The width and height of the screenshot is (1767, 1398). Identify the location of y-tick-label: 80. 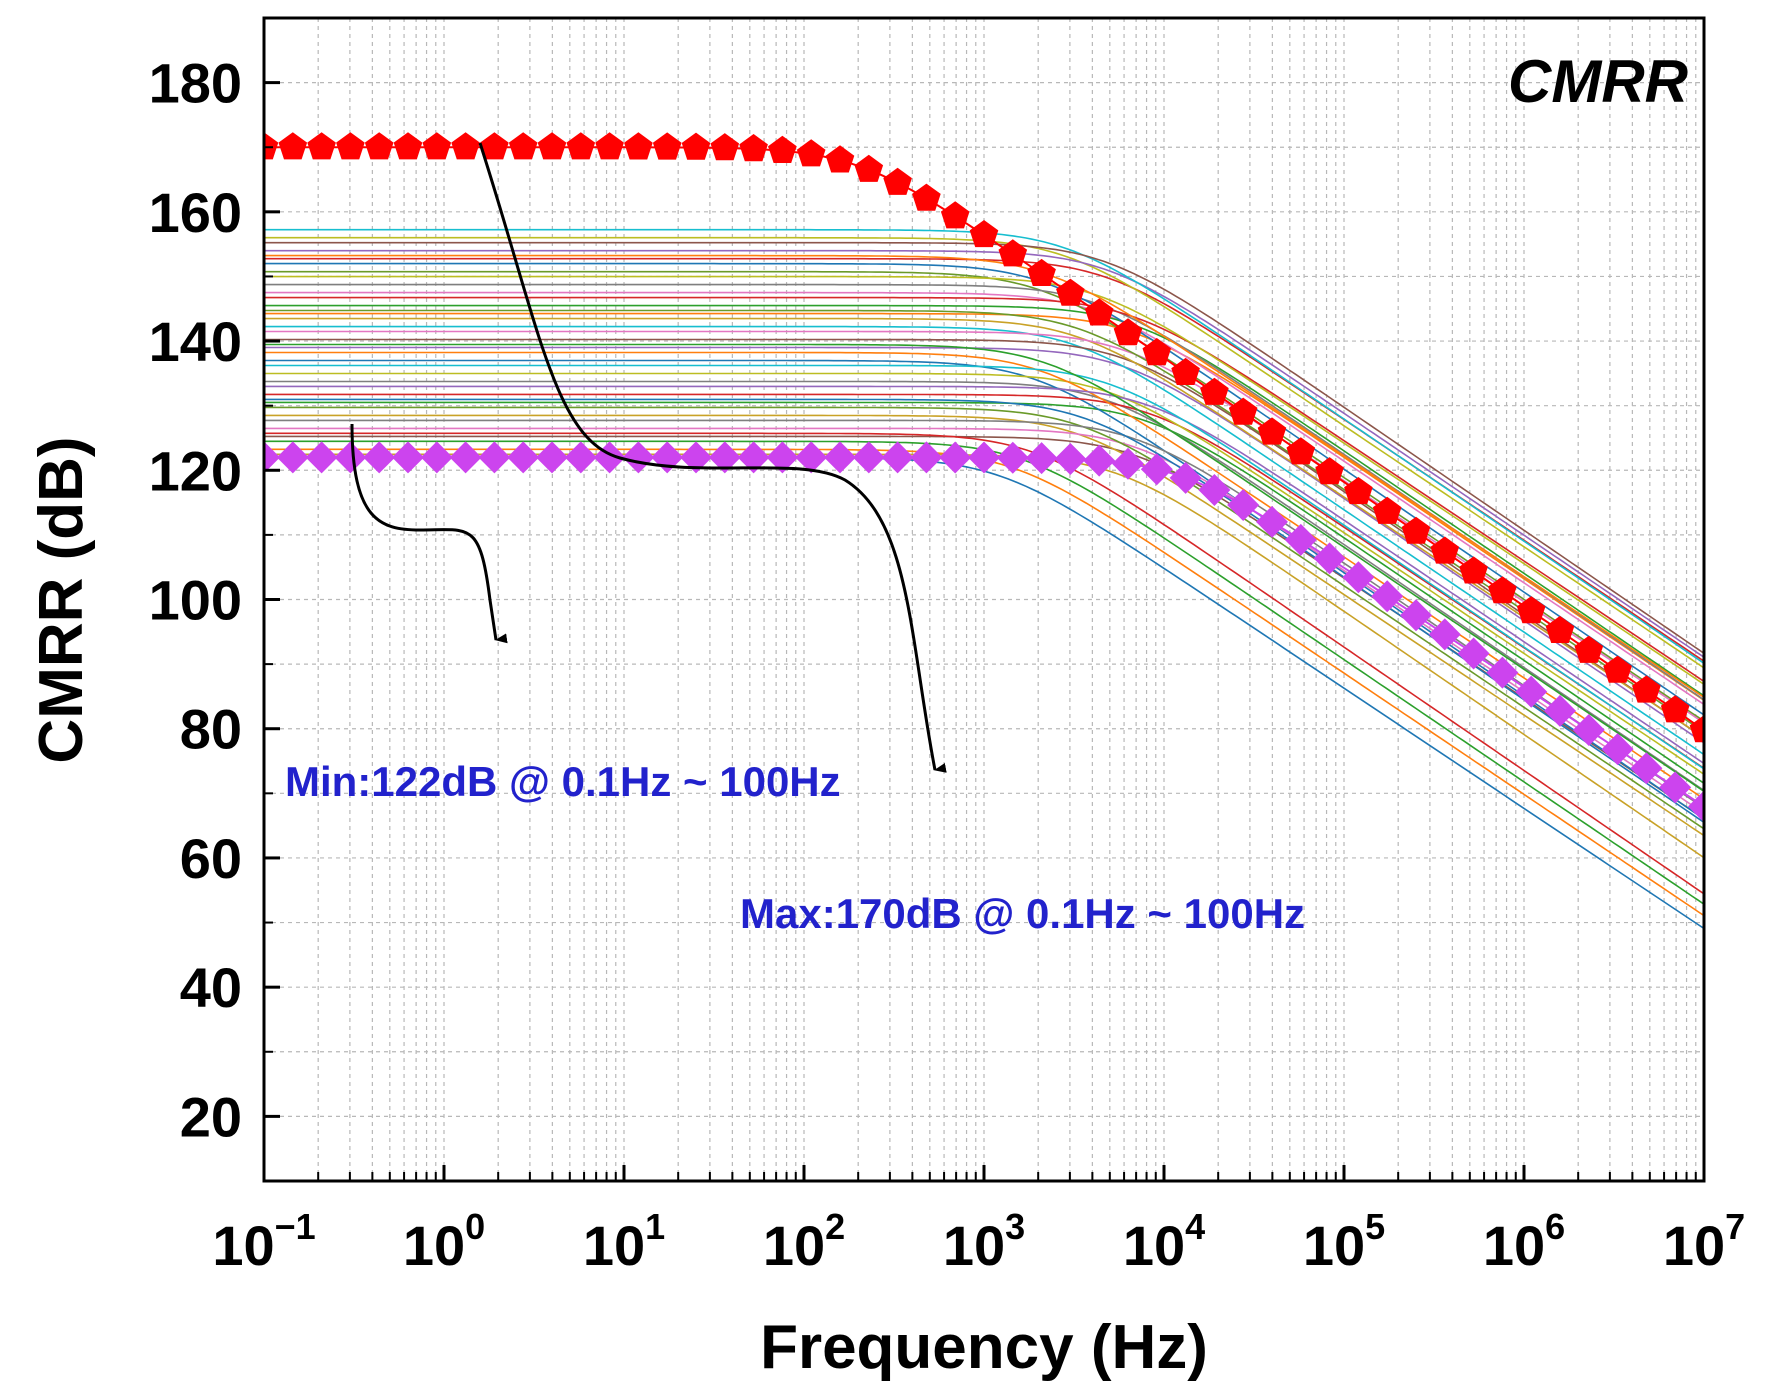
(211, 729).